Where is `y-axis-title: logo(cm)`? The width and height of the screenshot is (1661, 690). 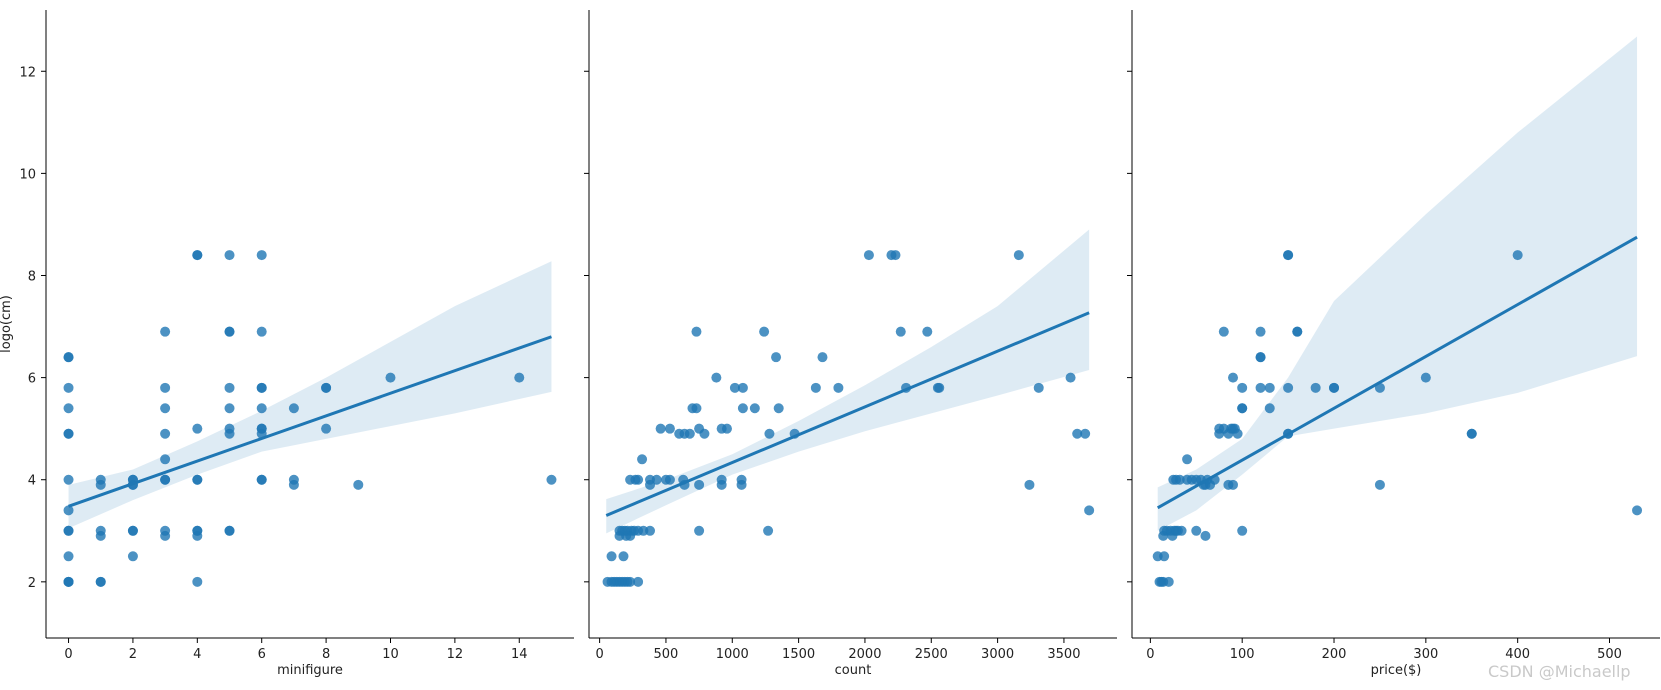
y-axis-title: logo(cm) is located at coordinates (7, 324).